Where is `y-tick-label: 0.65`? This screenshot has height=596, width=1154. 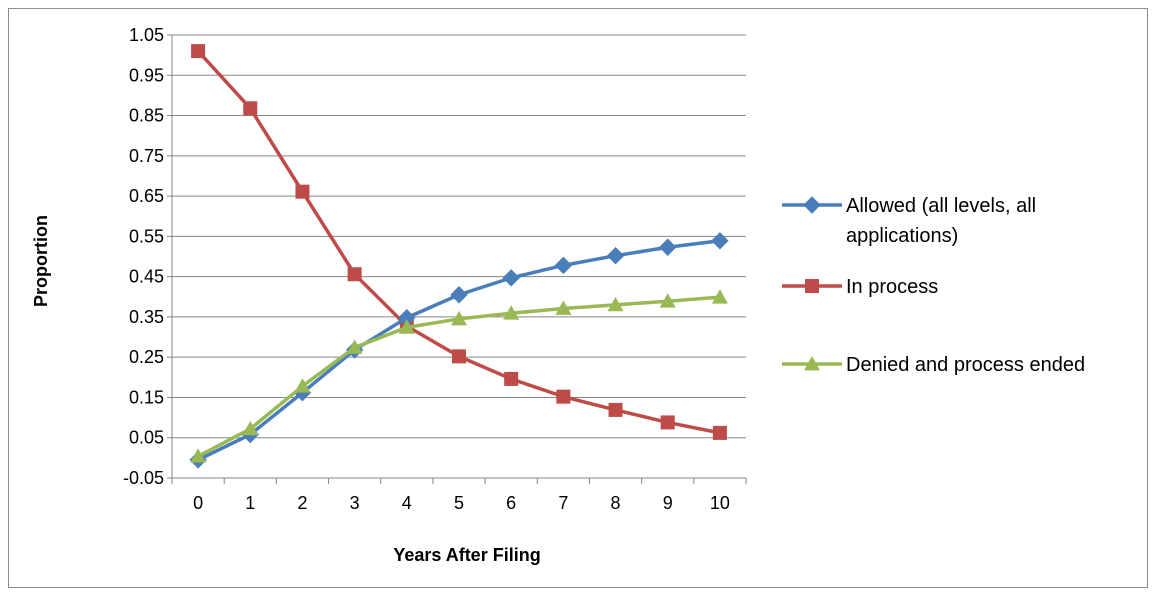 y-tick-label: 0.65 is located at coordinates (146, 196).